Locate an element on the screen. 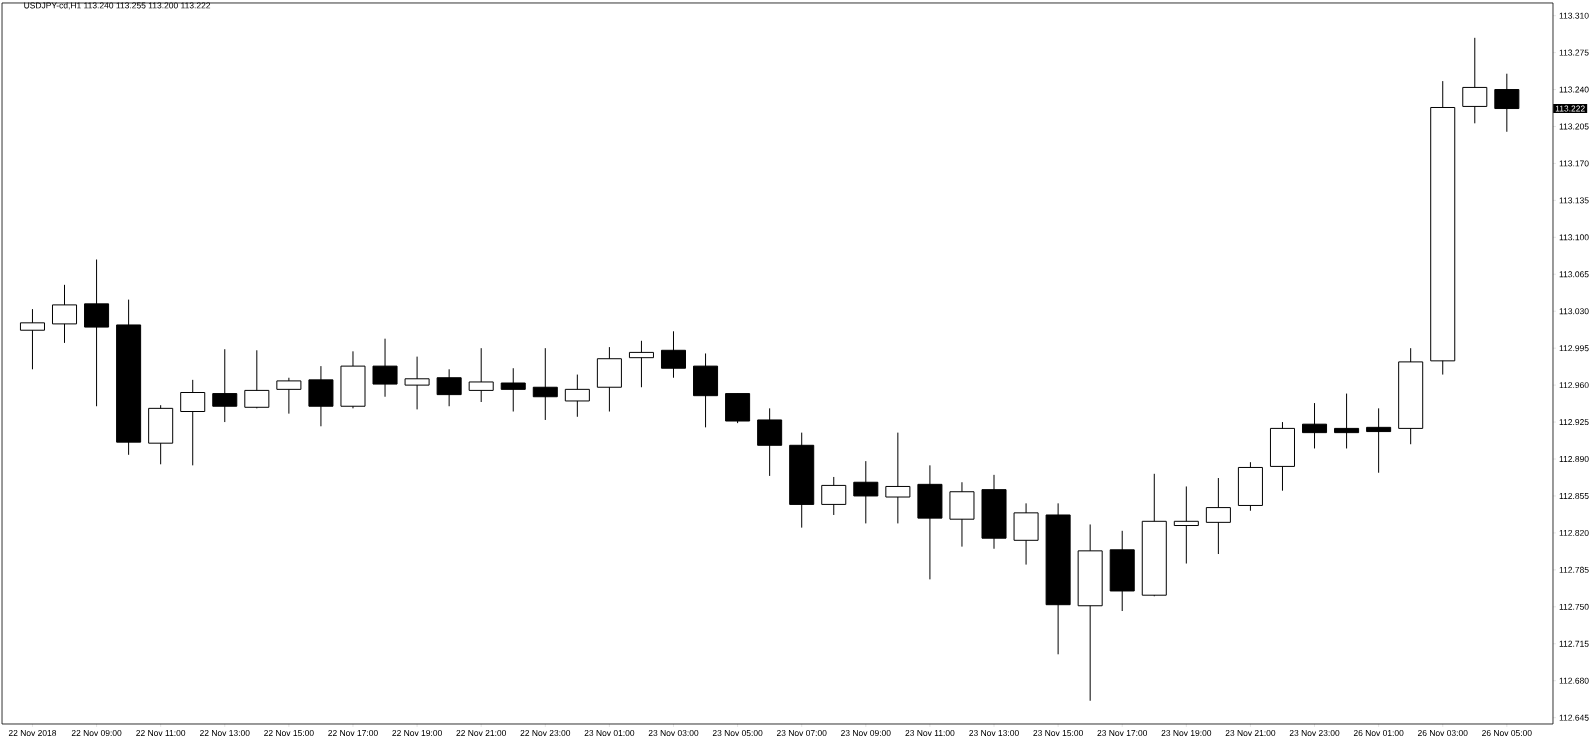 This screenshot has height=744, width=1596. y-tick-label: 112.925 is located at coordinates (1574, 422).